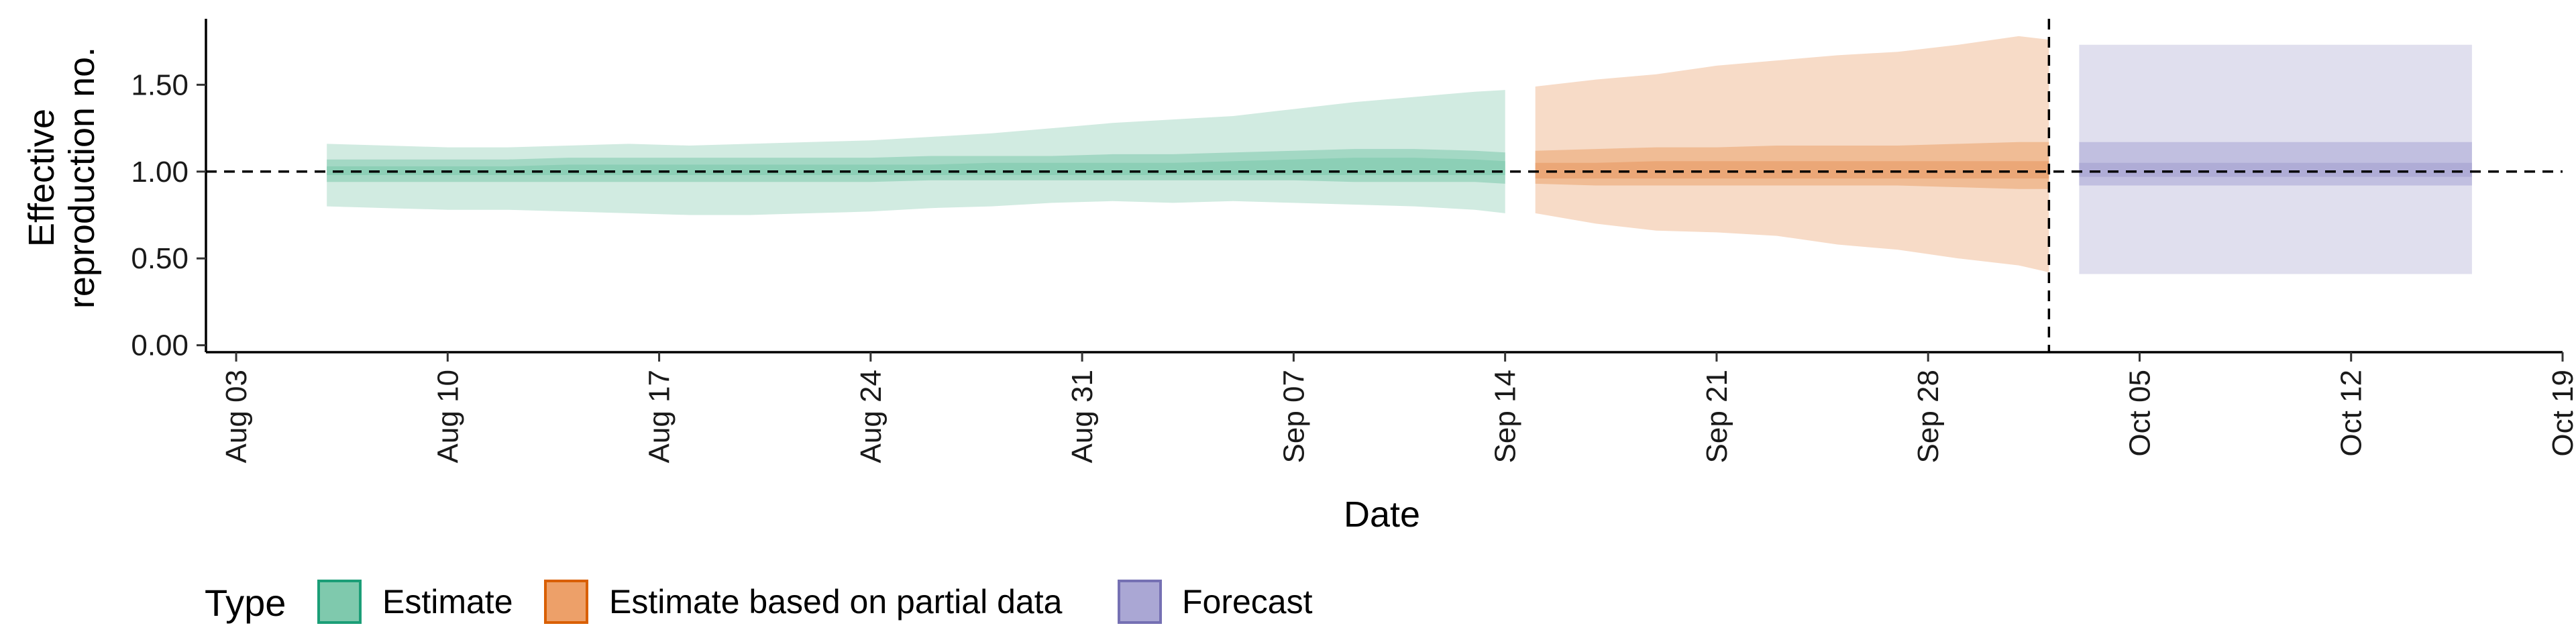  I want to click on y-tick-label: 0.50, so click(160, 258).